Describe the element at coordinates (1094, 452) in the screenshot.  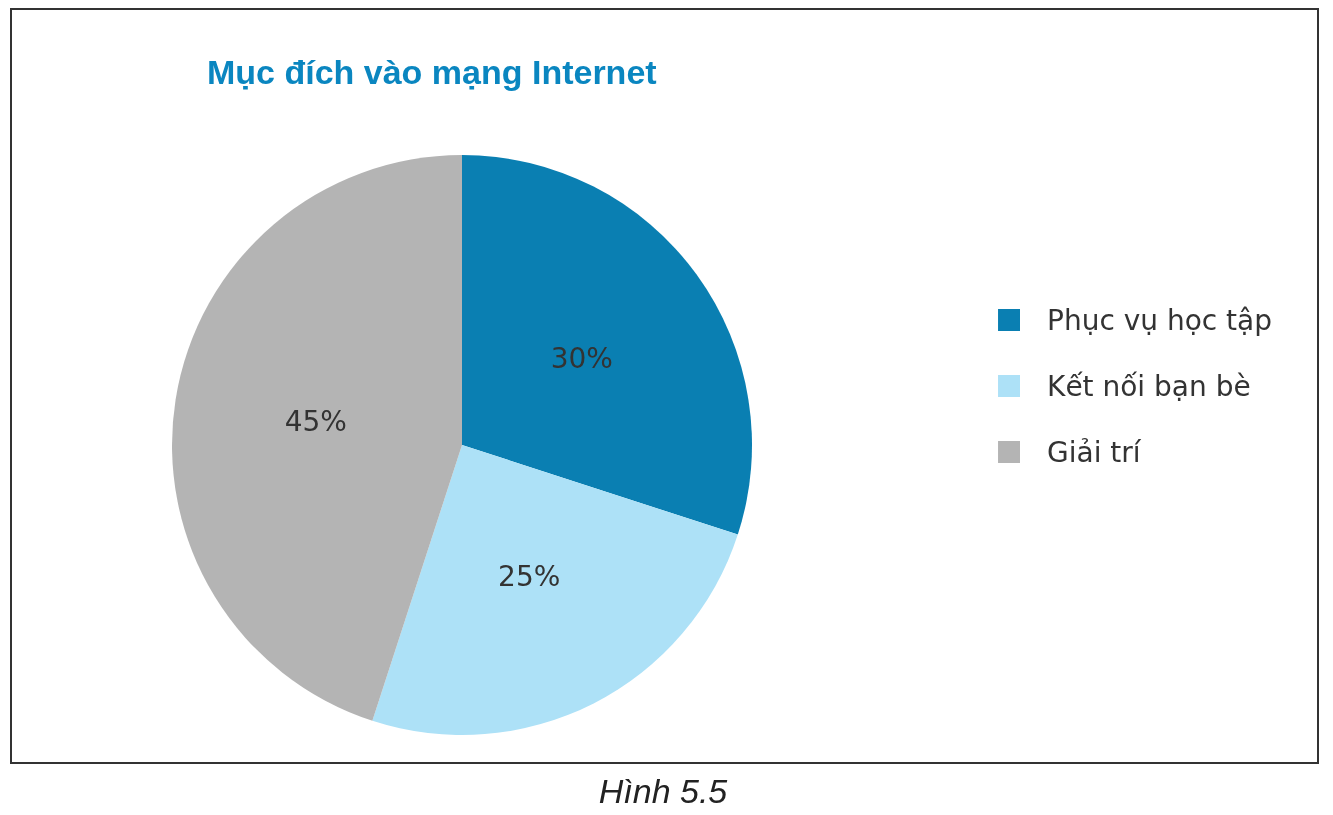
I see `legend-label: Giải trí` at that location.